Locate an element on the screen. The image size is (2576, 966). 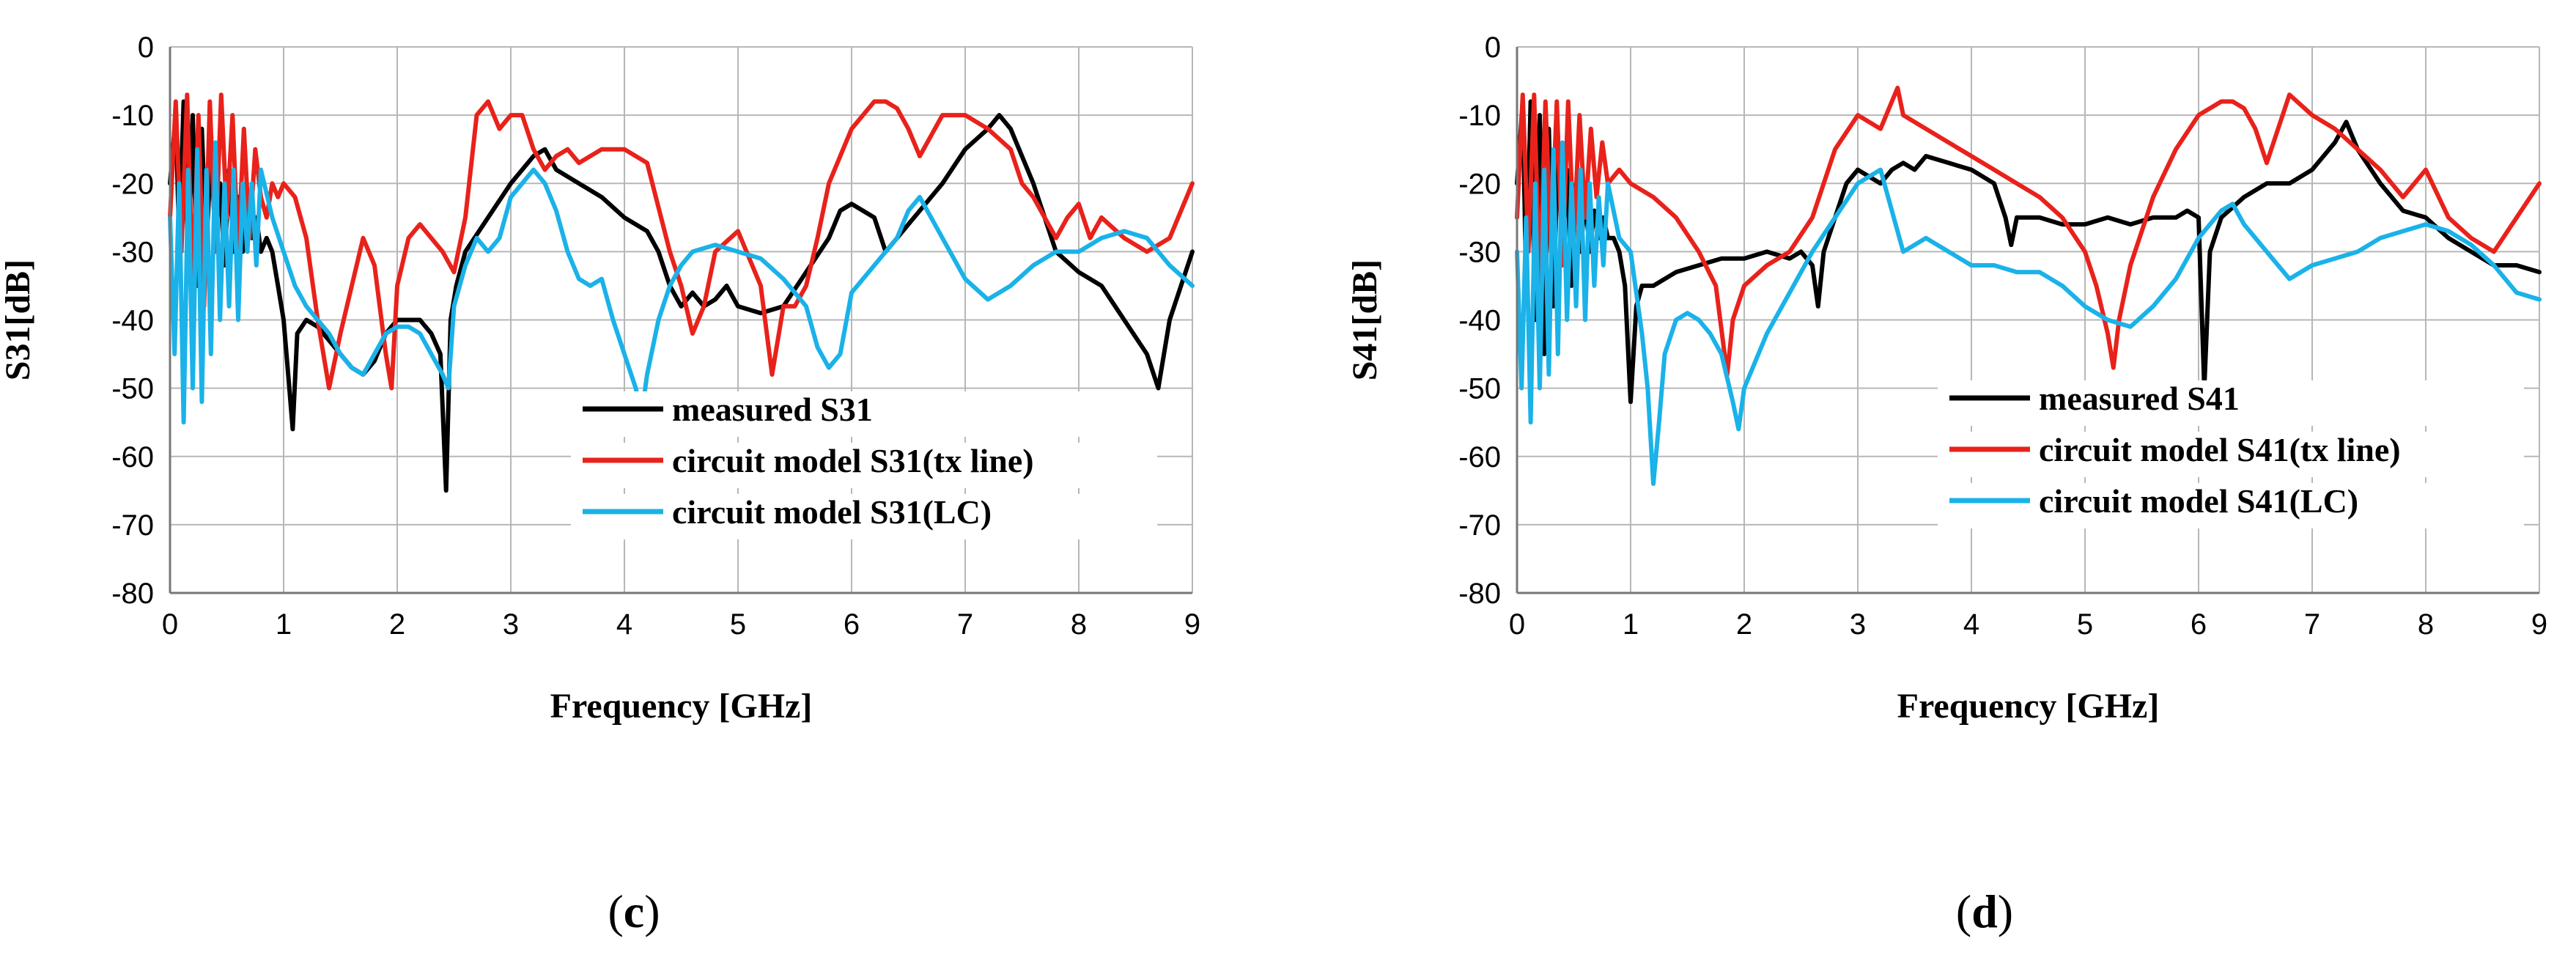
legend-label: circuit model S31(LC) is located at coordinates (832, 512).